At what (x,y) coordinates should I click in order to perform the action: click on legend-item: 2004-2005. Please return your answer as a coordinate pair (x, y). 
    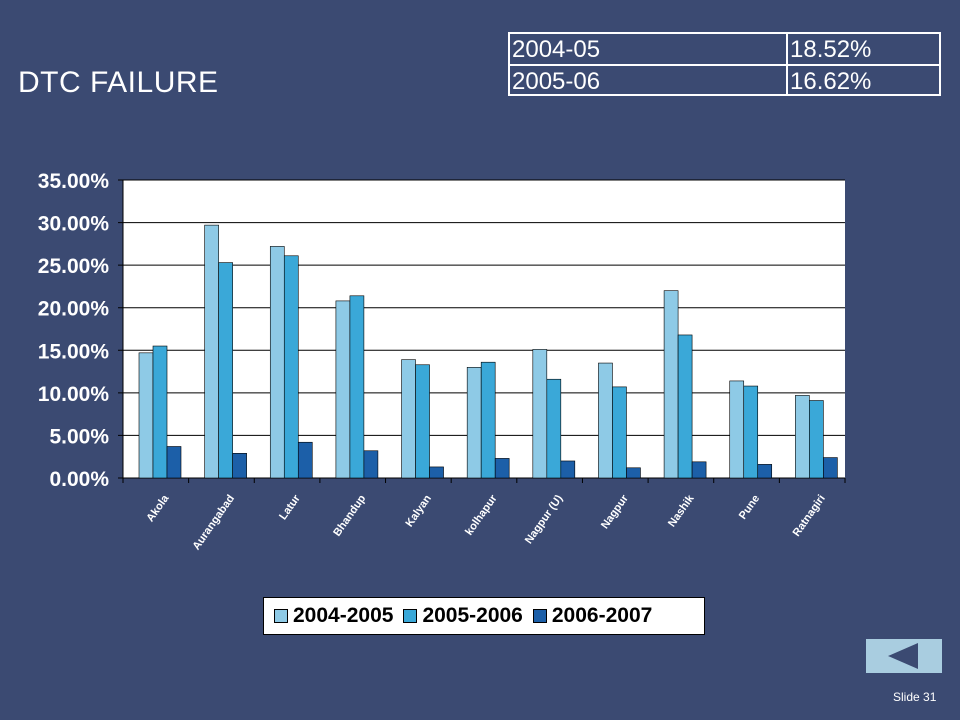
    Looking at the image, I should click on (333, 616).